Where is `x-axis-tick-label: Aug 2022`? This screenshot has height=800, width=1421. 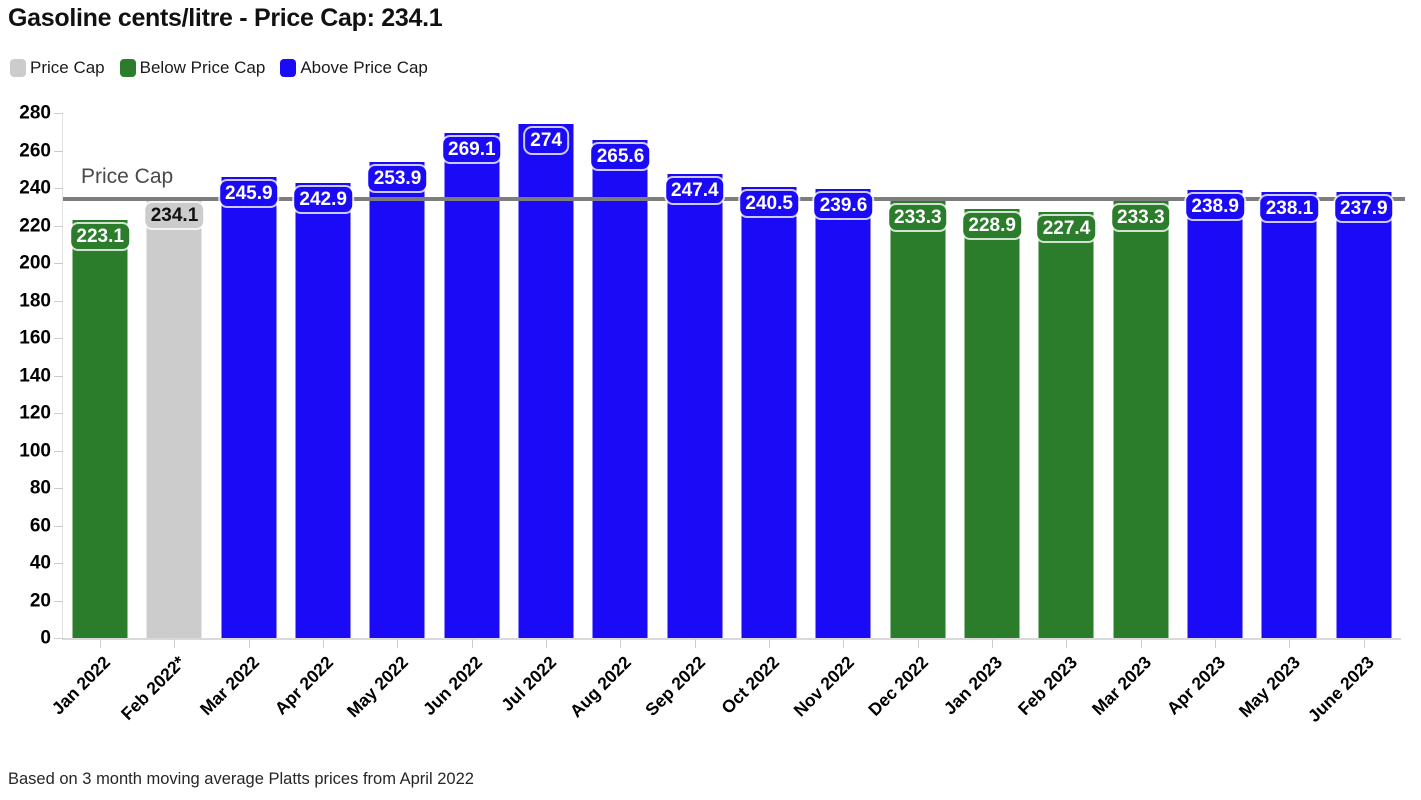
x-axis-tick-label: Aug 2022 is located at coordinates (600, 687).